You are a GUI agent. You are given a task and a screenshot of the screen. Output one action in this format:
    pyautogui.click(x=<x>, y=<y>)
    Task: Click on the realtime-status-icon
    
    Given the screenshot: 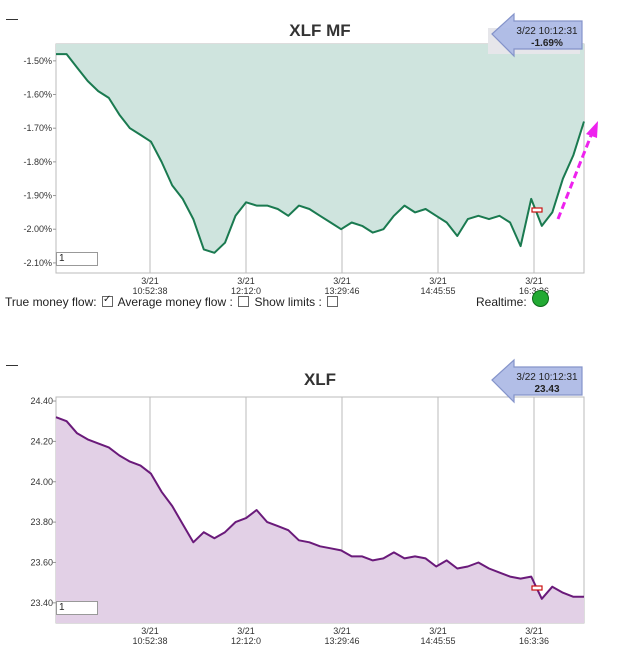 What is the action you would take?
    pyautogui.click(x=540, y=298)
    